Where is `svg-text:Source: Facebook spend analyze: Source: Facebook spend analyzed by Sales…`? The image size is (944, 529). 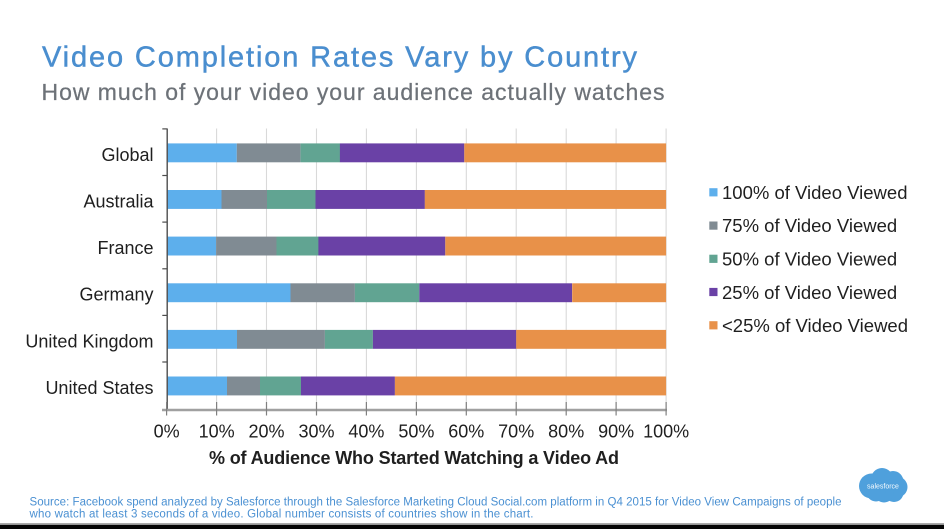 svg-text:Source: Facebook spend analyze: Source: Facebook spend analyzed by Sales… is located at coordinates (436, 503).